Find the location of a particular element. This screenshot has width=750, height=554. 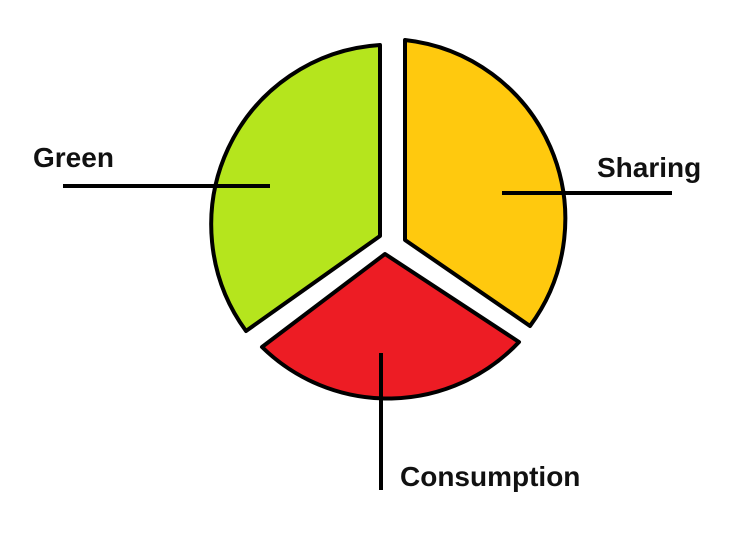

segment-sharing is located at coordinates (485, 183).